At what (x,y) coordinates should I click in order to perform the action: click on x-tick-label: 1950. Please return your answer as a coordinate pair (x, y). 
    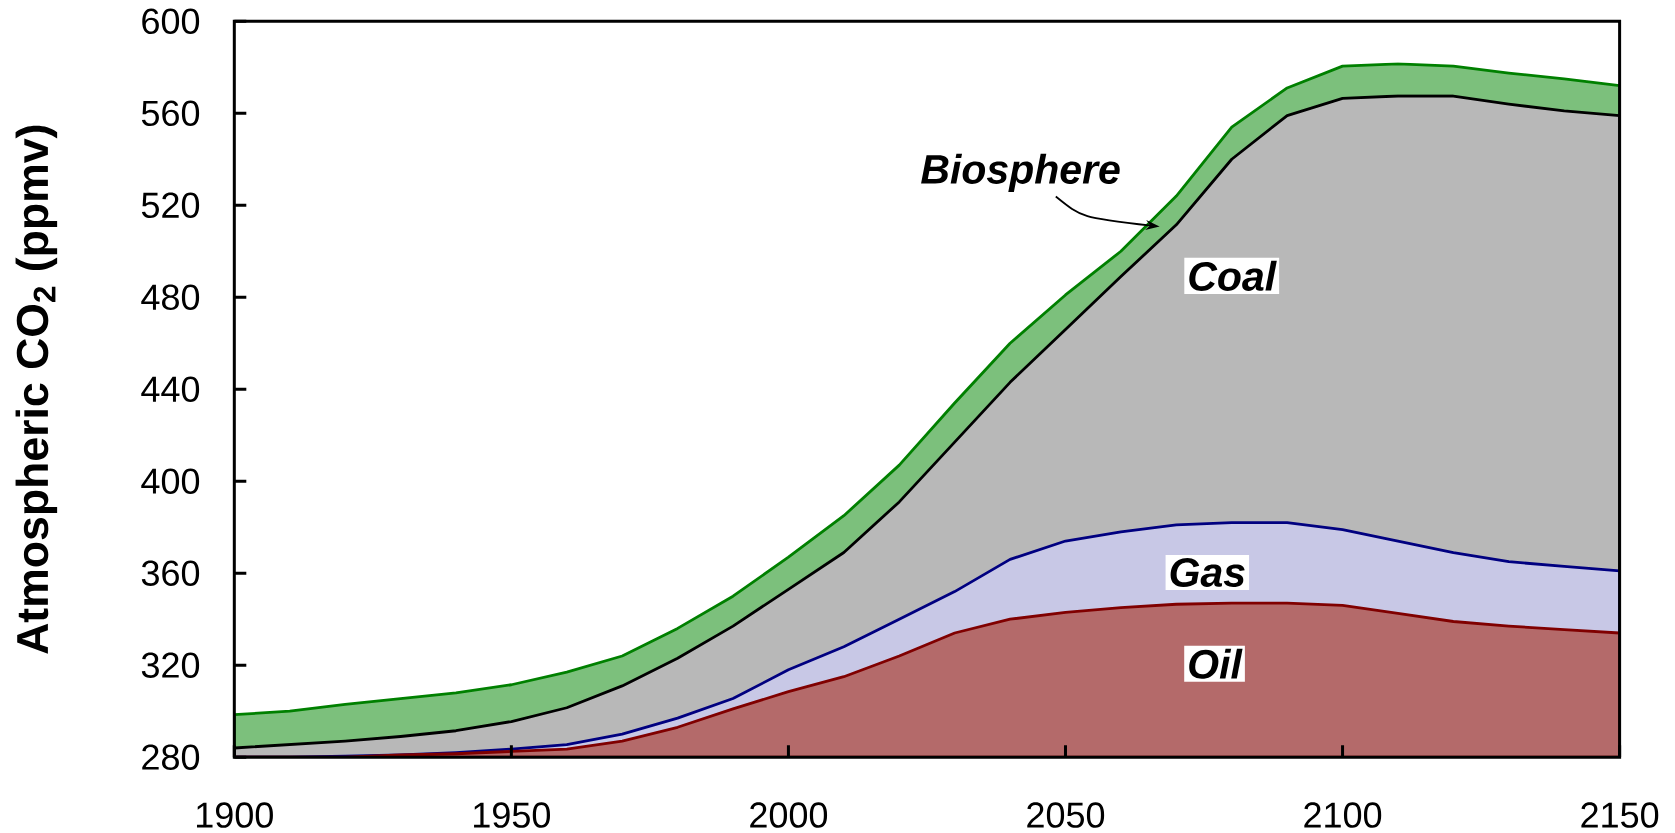
    Looking at the image, I should click on (512, 815).